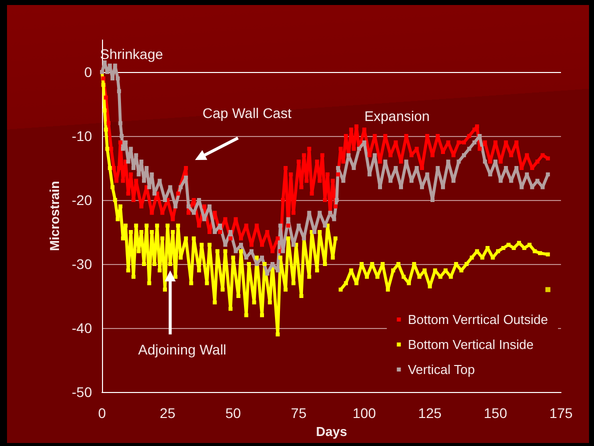 The height and width of the screenshot is (446, 594). I want to click on y-tick-label: -10, so click(82, 136).